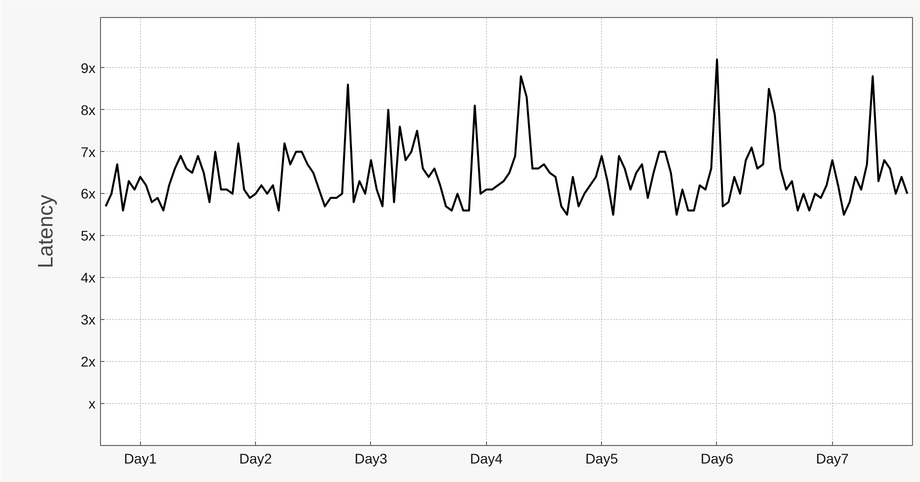  What do you see at coordinates (92, 404) in the screenshot?
I see `y-tick-label: x` at bounding box center [92, 404].